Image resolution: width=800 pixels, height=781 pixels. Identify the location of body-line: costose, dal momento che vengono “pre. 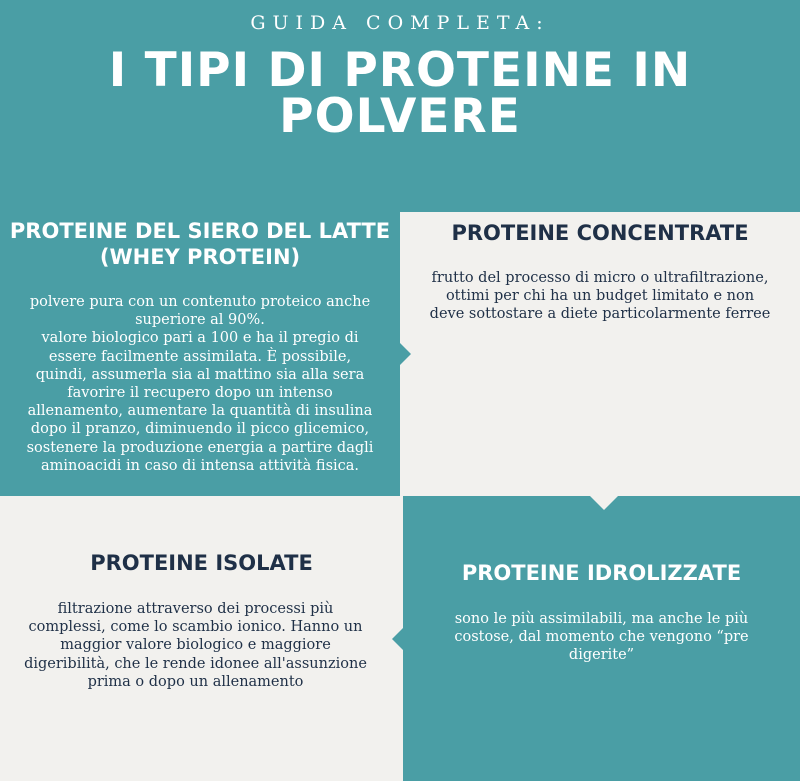
(601, 637).